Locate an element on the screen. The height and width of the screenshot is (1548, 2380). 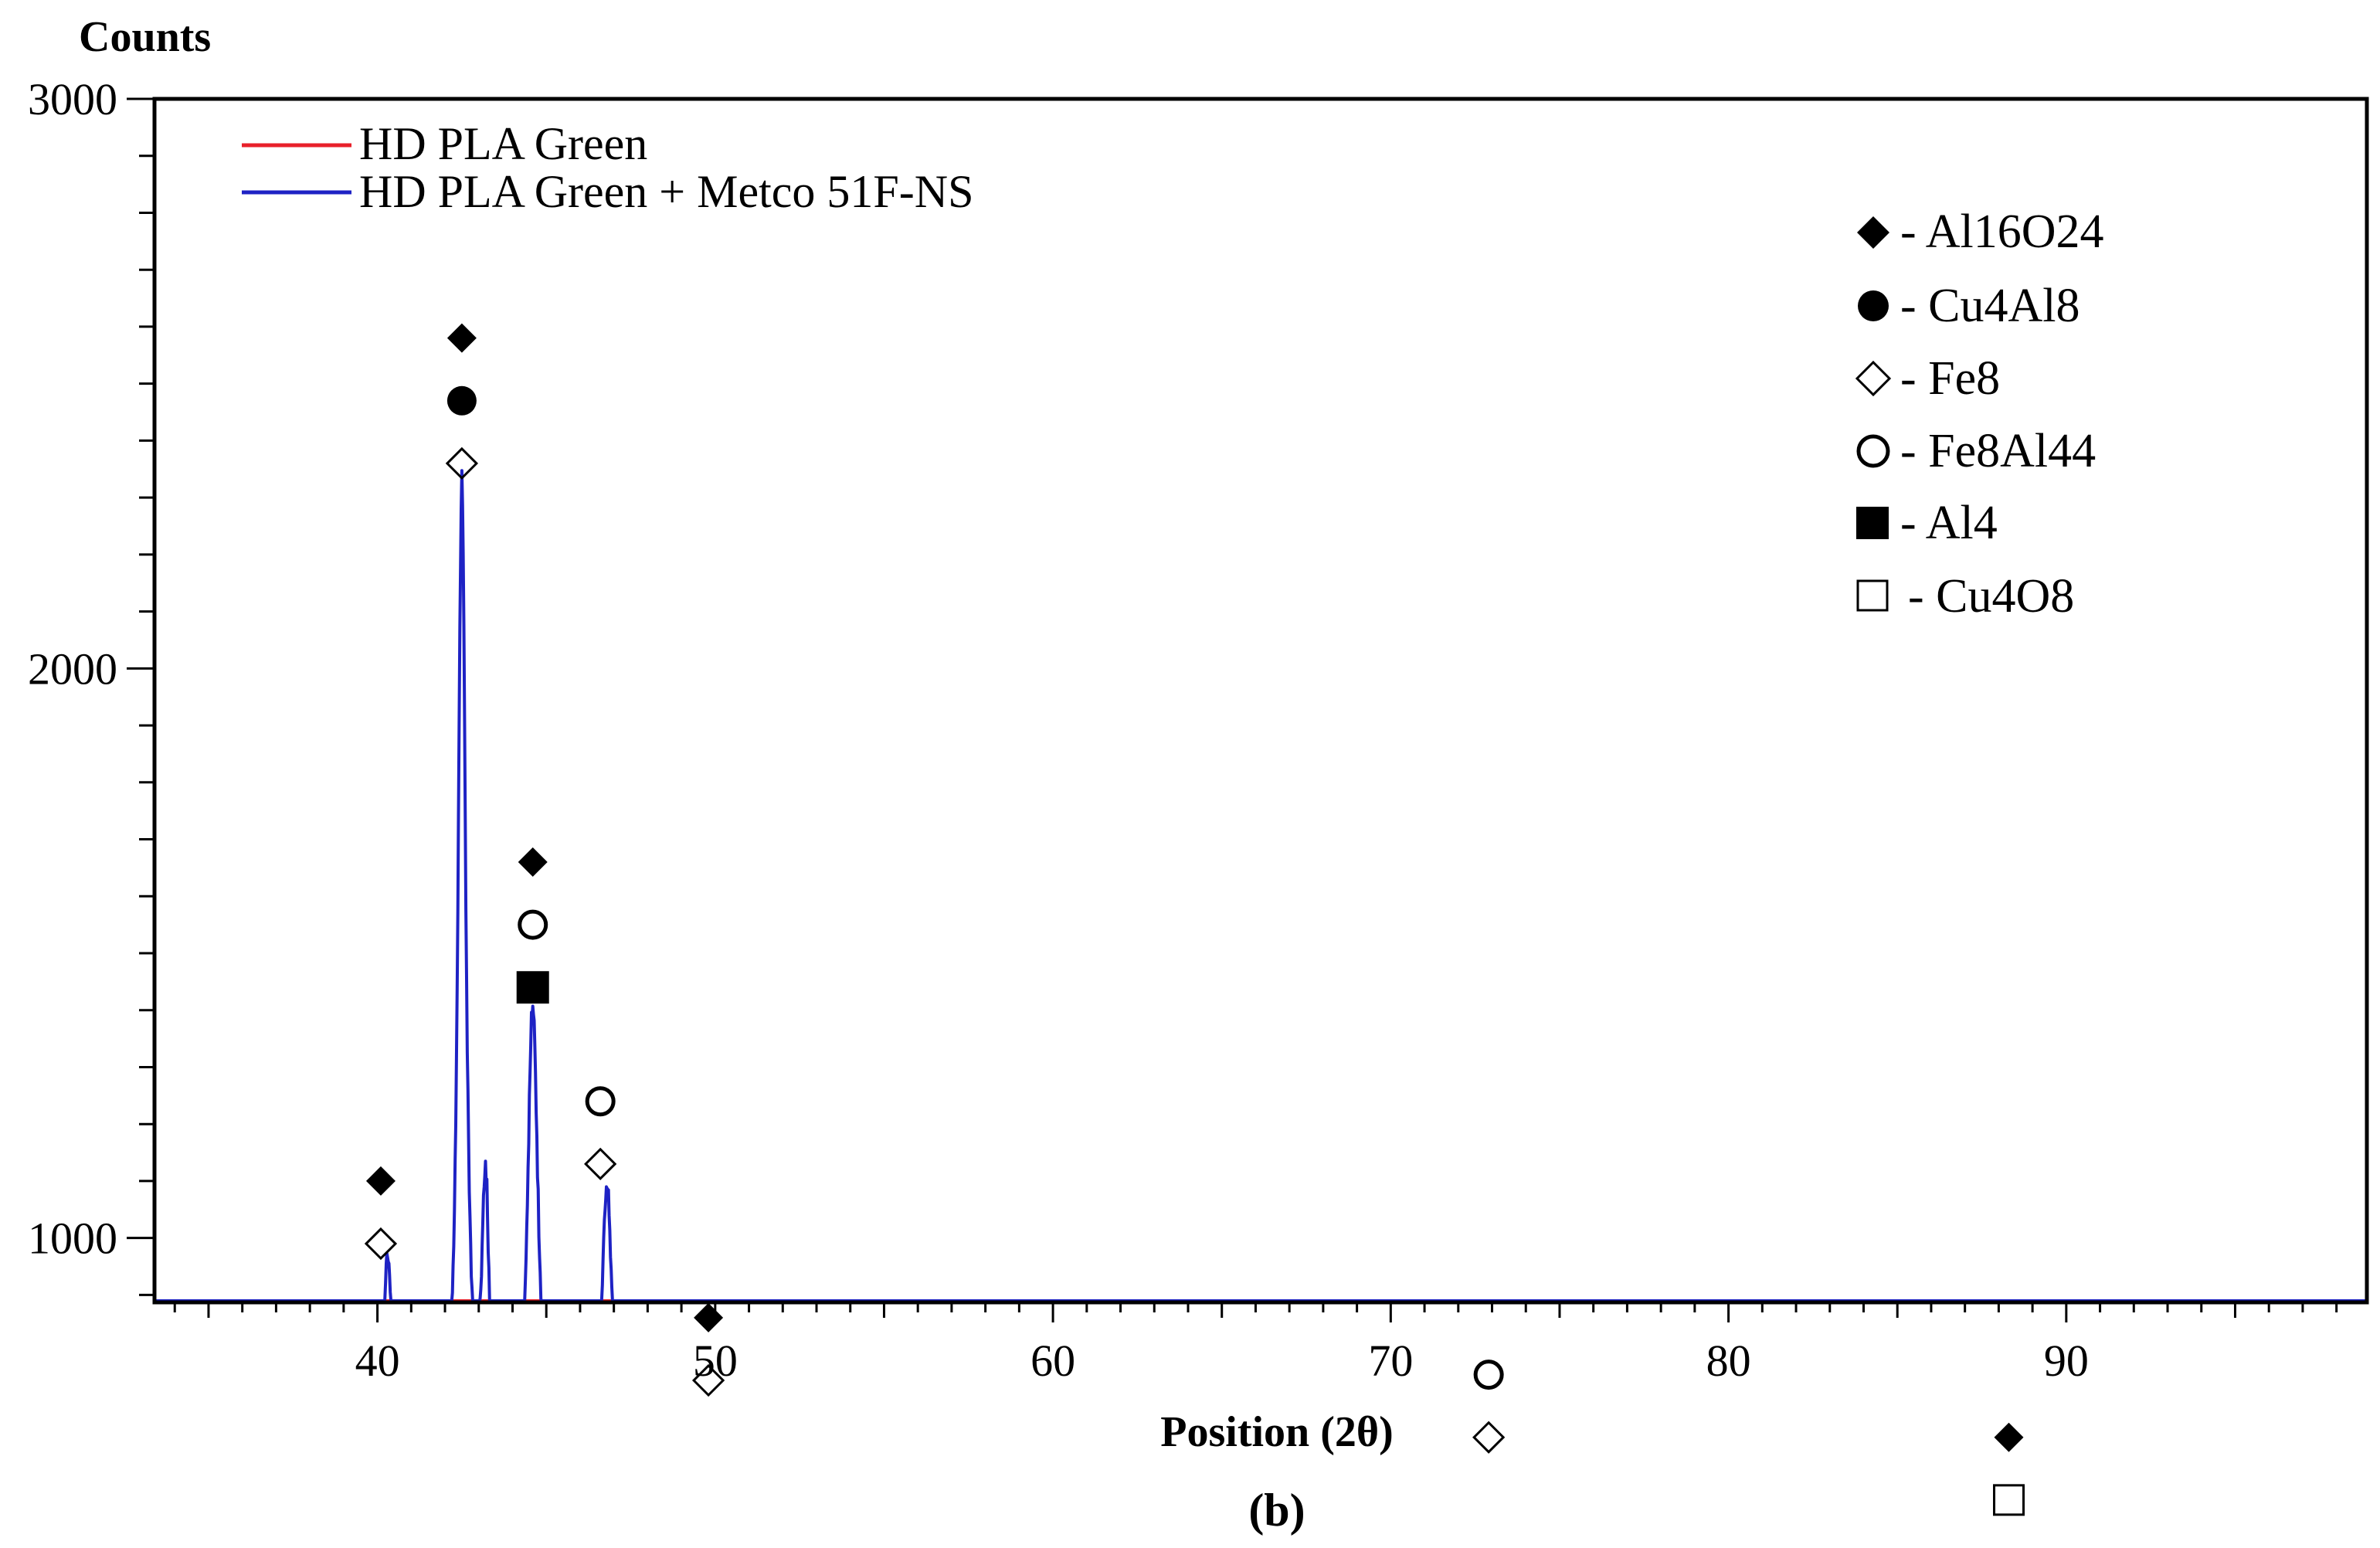
x-tick-label: 60 is located at coordinates (1053, 1361).